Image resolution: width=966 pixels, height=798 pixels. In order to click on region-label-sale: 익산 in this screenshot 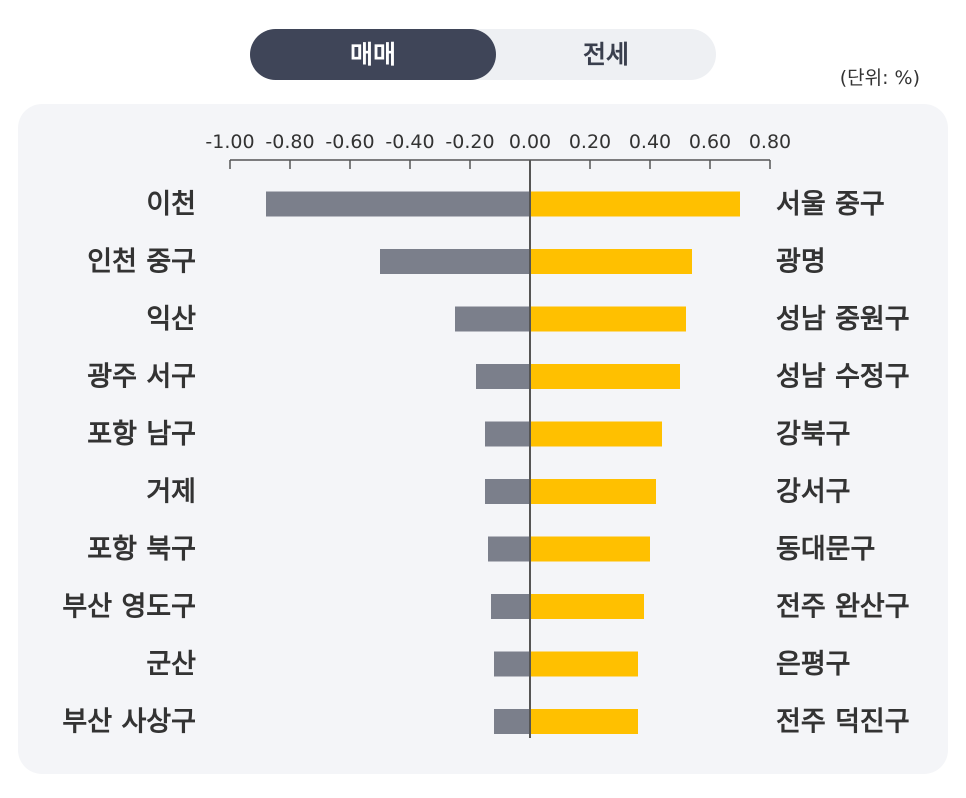, I will do `click(171, 319)`.